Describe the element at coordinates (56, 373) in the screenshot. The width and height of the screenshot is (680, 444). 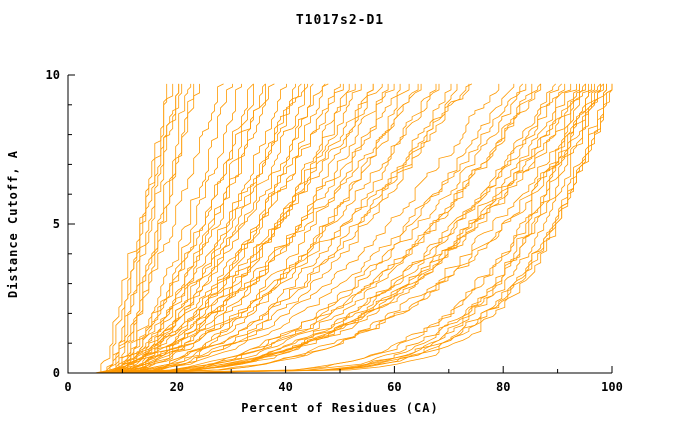
I see `y-tick-label: 0` at that location.